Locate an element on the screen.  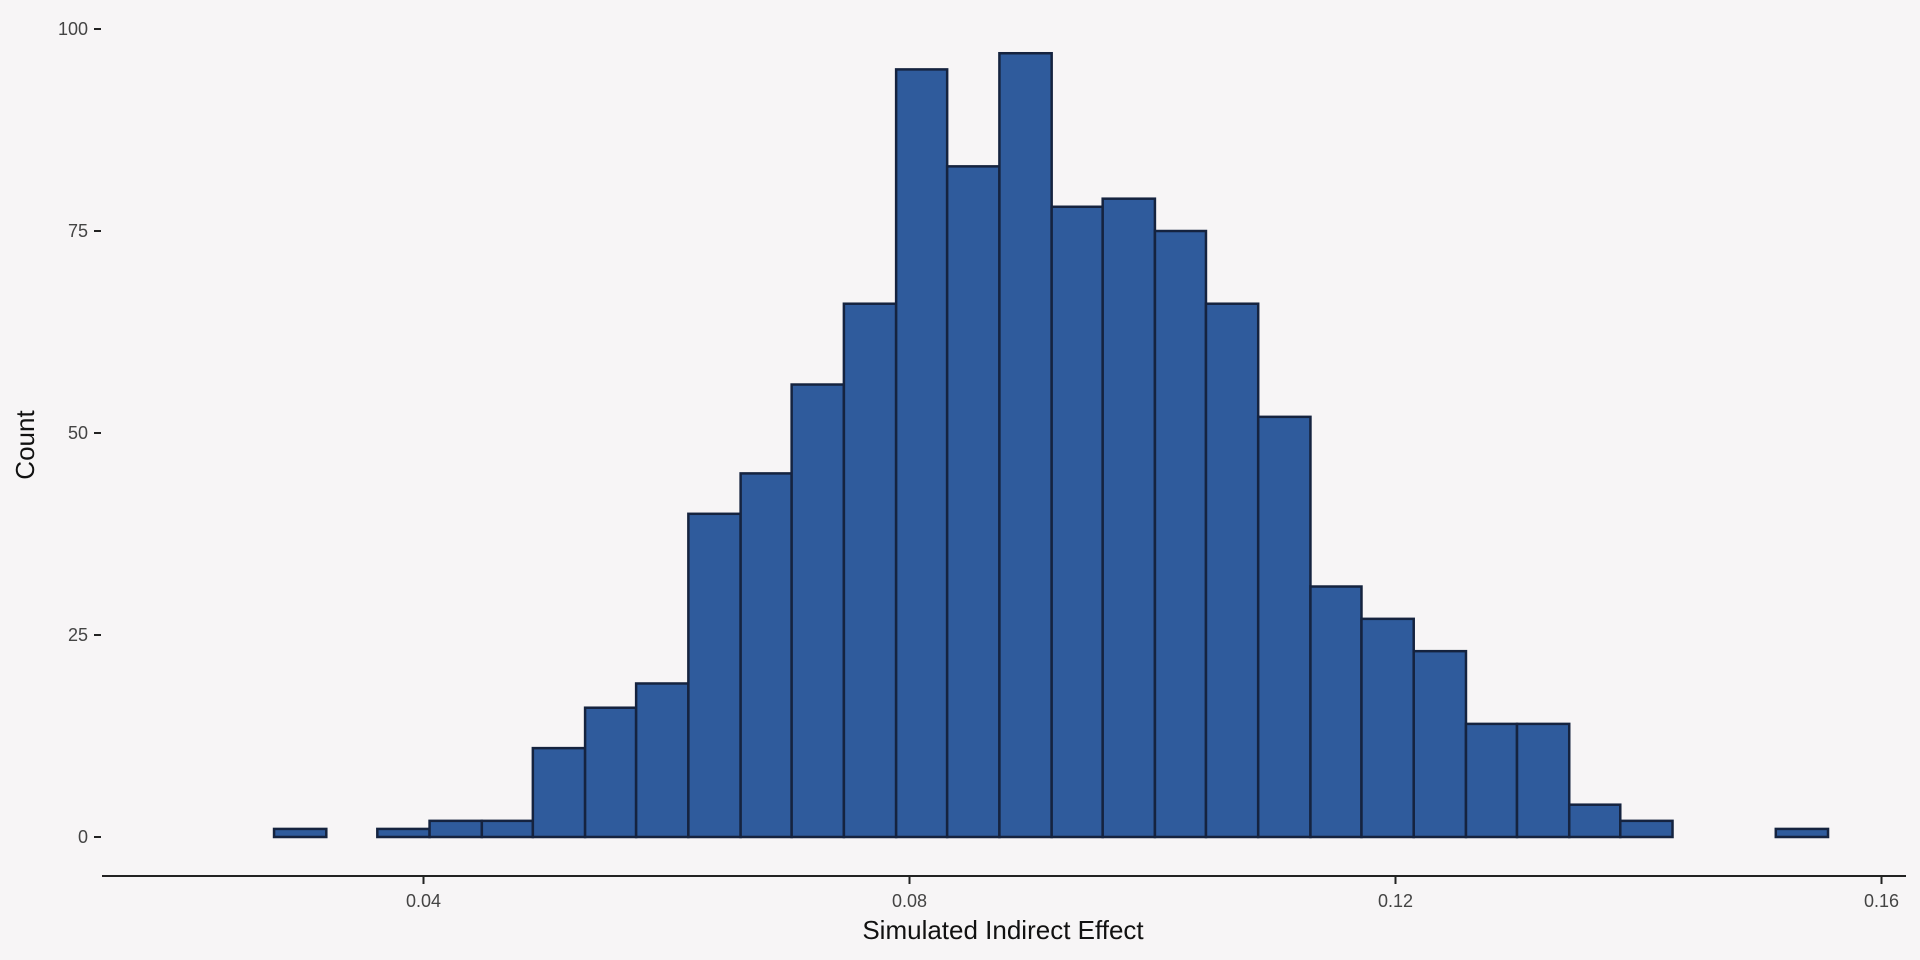
y-tick-label-2: 50 is located at coordinates (78, 433).